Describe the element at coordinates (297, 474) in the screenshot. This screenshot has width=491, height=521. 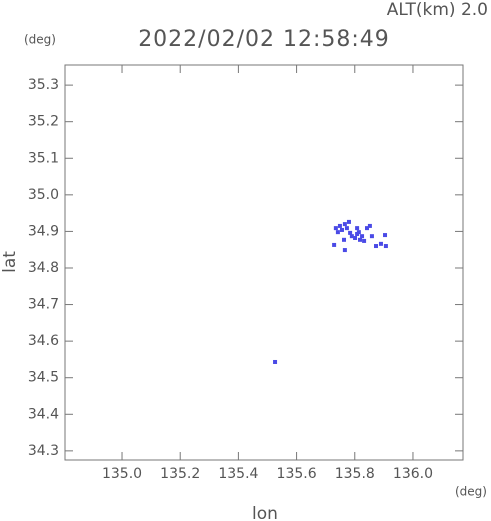
I see `x-tick-label: 135.6` at that location.